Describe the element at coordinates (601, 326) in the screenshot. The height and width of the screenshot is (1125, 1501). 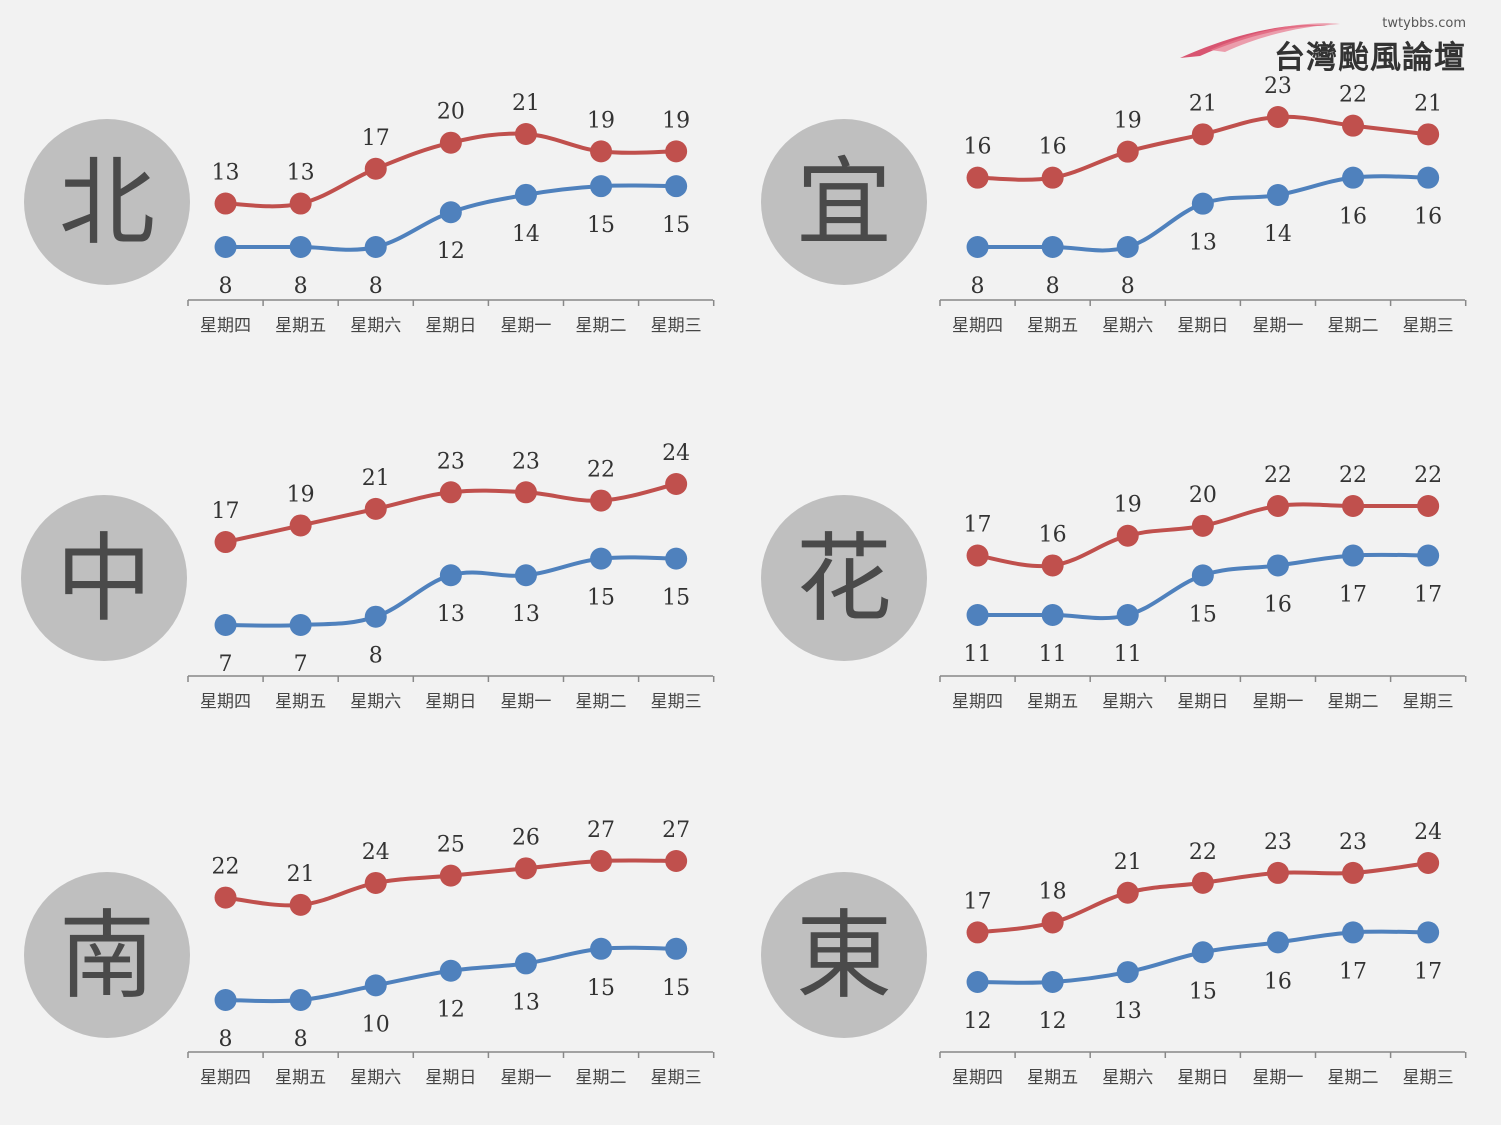
I see `x-tick-label: 星期二` at that location.